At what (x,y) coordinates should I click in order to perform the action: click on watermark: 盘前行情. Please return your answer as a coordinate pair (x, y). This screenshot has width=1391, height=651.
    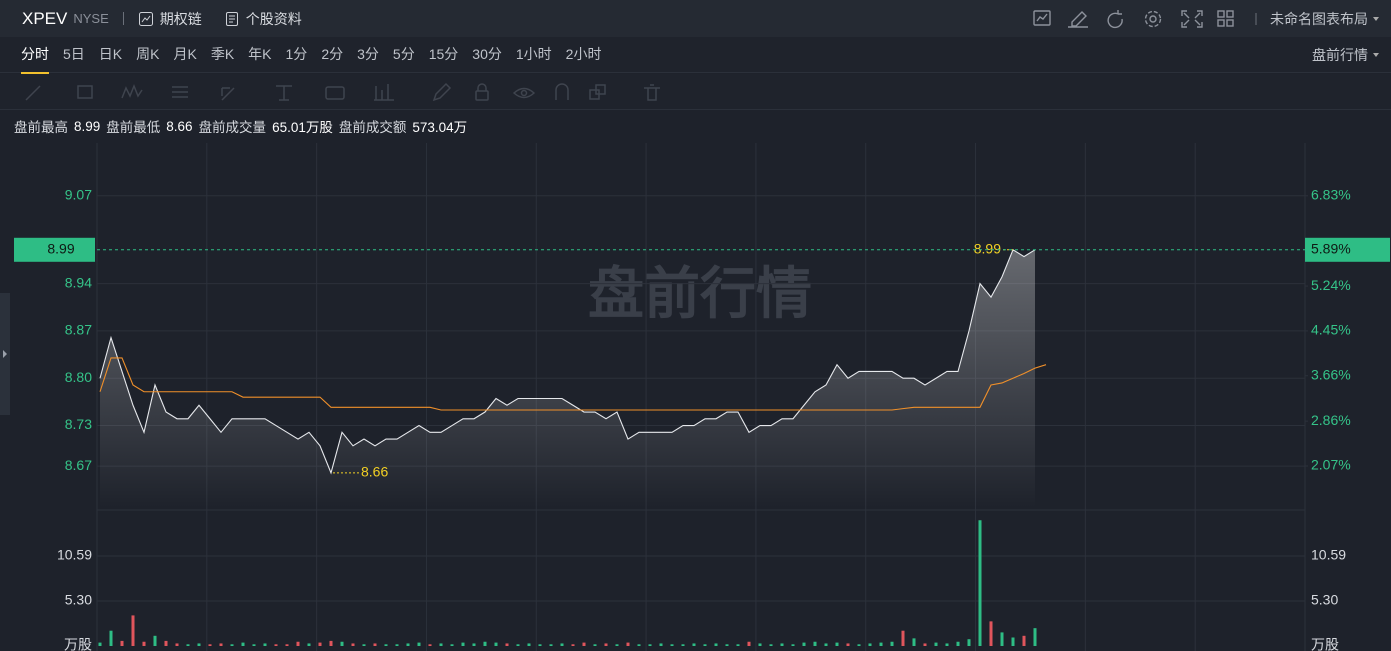
    Looking at the image, I should click on (700, 293).